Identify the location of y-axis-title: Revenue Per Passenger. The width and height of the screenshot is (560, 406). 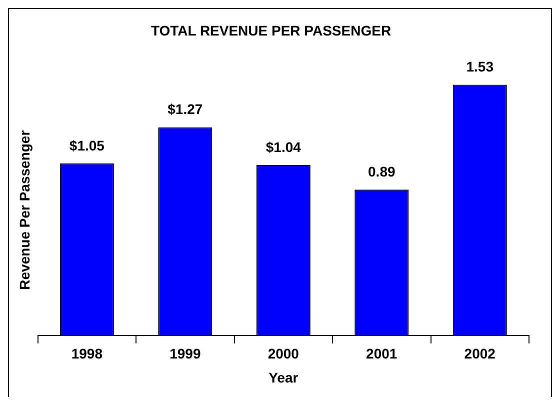
(24, 210).